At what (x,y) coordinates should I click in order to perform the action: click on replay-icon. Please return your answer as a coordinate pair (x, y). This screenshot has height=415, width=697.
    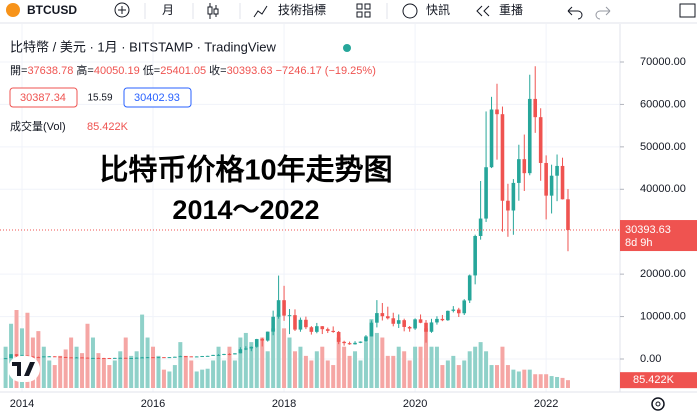
    Looking at the image, I should click on (483, 11).